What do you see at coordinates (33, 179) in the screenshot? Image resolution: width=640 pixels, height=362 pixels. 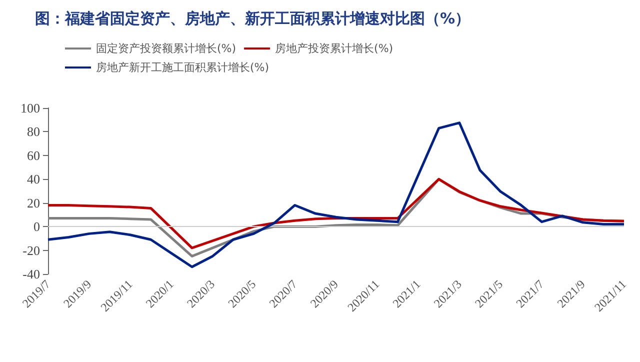 I see `y-tick-label: 40` at bounding box center [33, 179].